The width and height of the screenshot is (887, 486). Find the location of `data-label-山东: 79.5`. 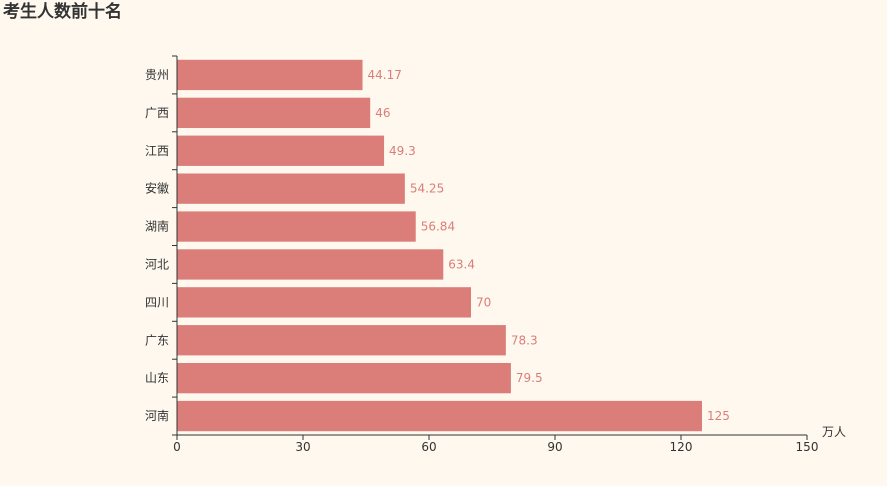

data-label-山东: 79.5 is located at coordinates (529, 378).